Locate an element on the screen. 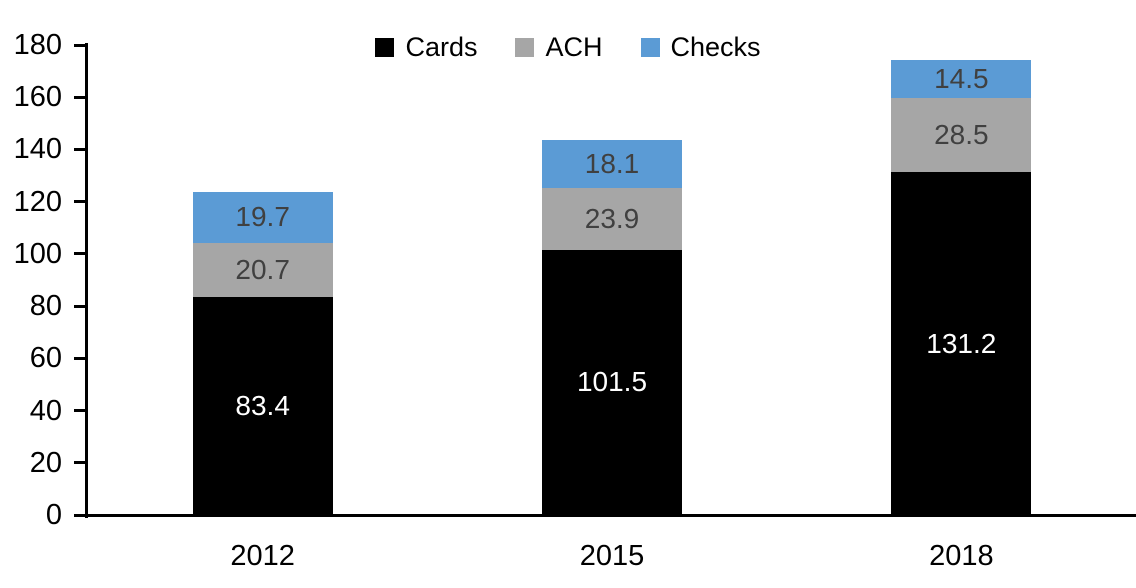 Image resolution: width=1136 pixels, height=588 pixels. bar-value-label: 19.7 is located at coordinates (262, 217).